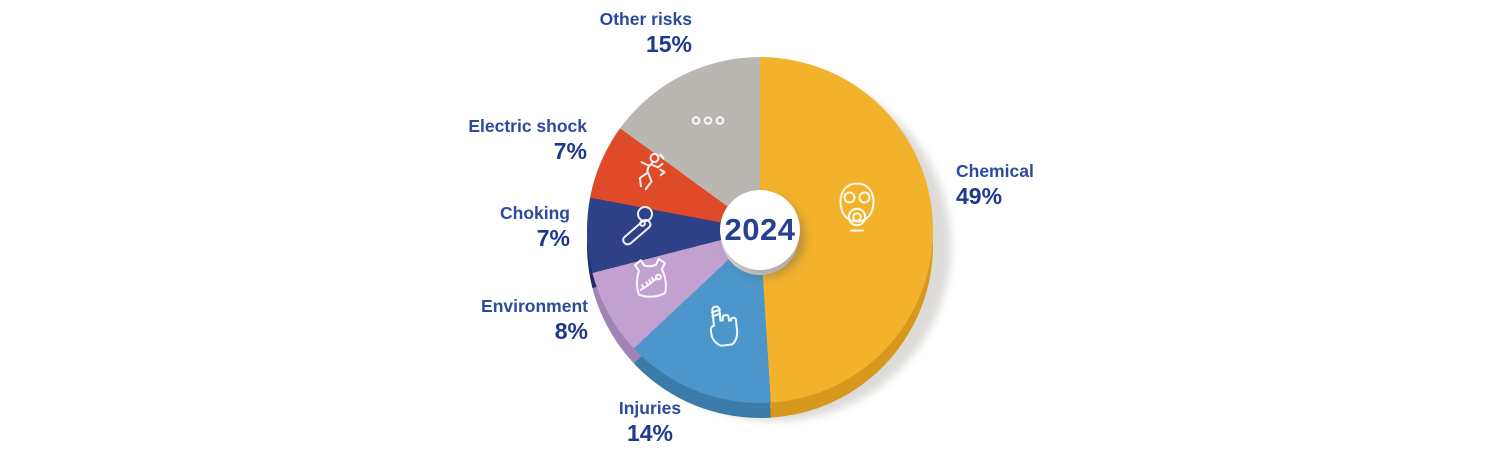 The height and width of the screenshot is (470, 1504). Describe the element at coordinates (651, 278) in the screenshot. I see `plastic-bag-waste-icon` at that location.